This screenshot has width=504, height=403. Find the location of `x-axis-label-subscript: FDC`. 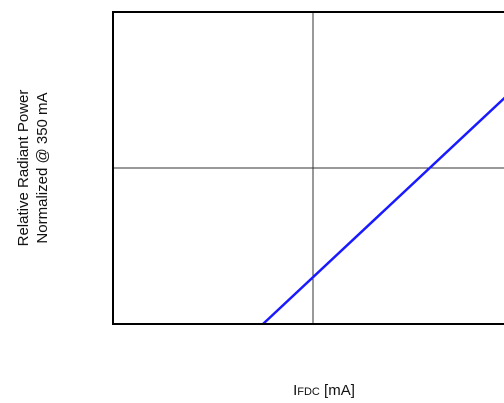

x-axis-label-subscript: FDC is located at coordinates (308, 392).